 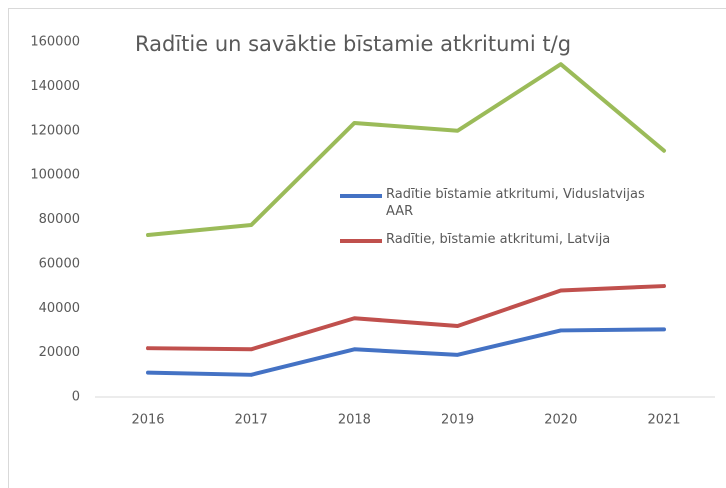 I want to click on y-tick-label: 120000, so click(x=55, y=130).